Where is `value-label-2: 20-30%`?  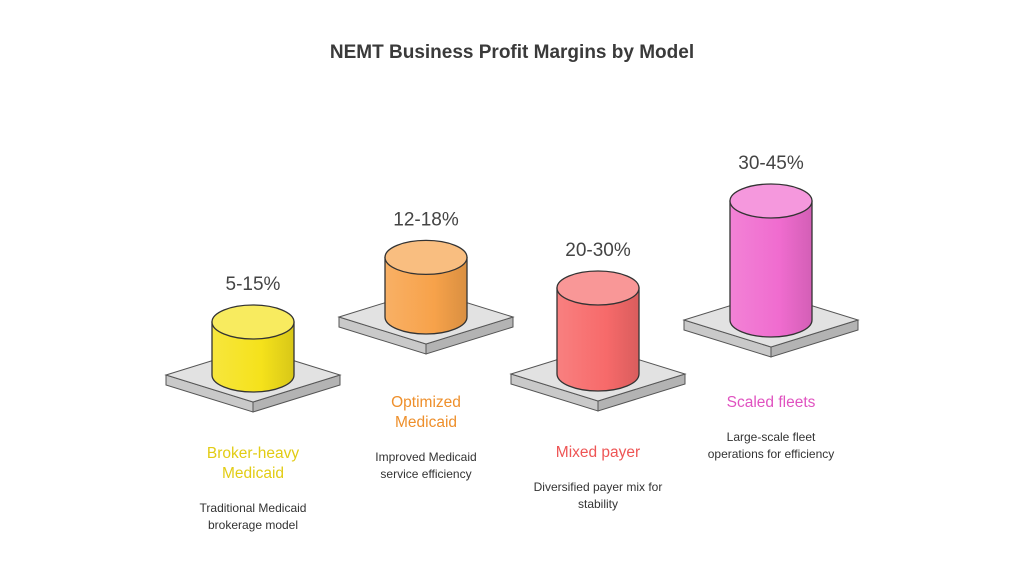 value-label-2: 20-30% is located at coordinates (598, 250).